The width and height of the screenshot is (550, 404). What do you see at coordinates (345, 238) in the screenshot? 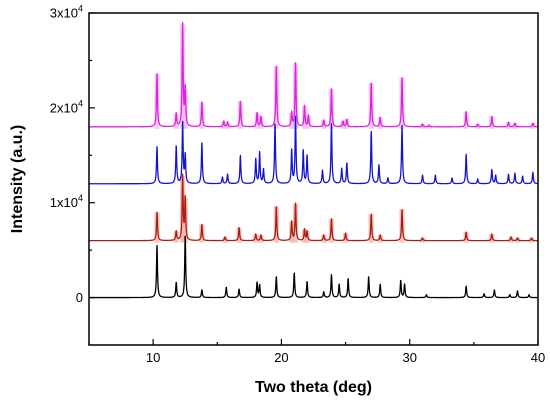
I see `series-2-peak-17-highlight` at bounding box center [345, 238].